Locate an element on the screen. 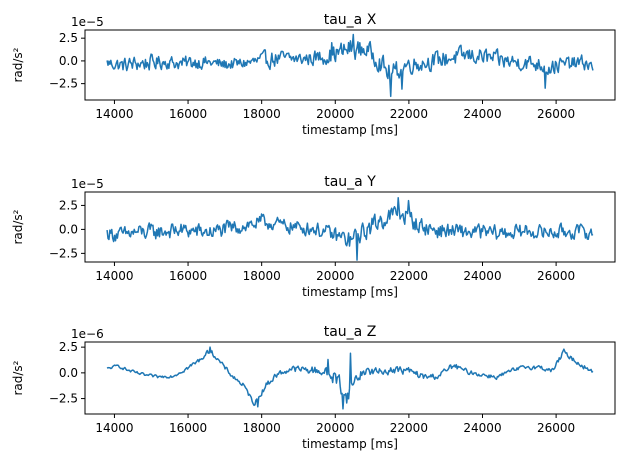  chart-title: tau_a Y is located at coordinates (350, 182).